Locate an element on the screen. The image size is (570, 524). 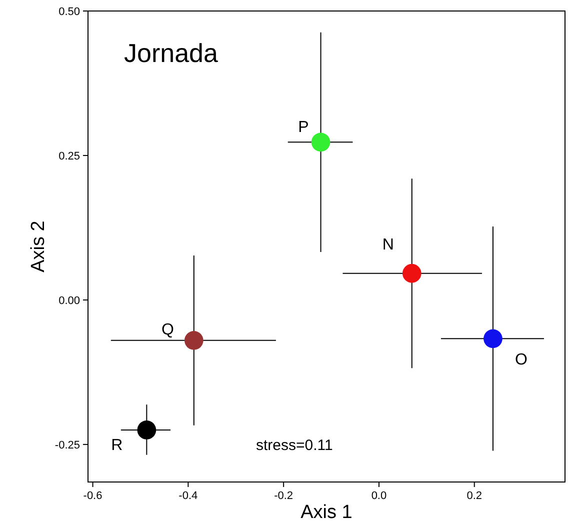
y-axis-title: Axis 2 is located at coordinates (38, 246).